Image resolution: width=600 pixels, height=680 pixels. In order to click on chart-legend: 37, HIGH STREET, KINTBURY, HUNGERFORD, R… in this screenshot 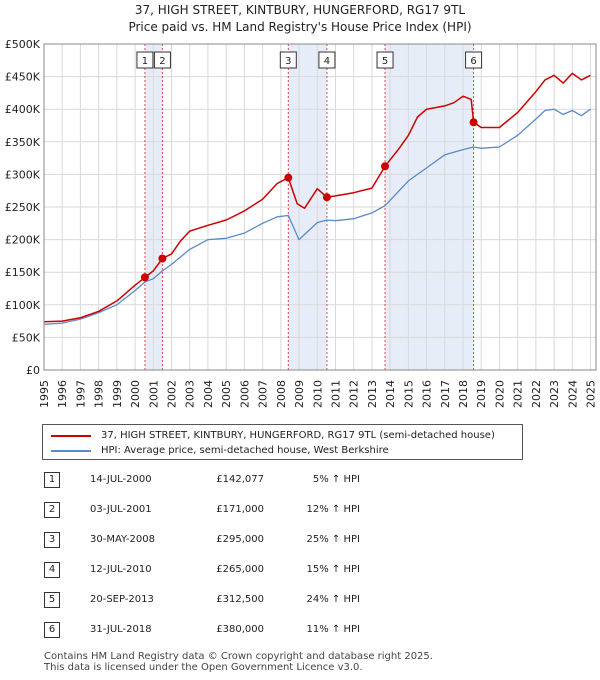, I will do `click(282, 442)`.